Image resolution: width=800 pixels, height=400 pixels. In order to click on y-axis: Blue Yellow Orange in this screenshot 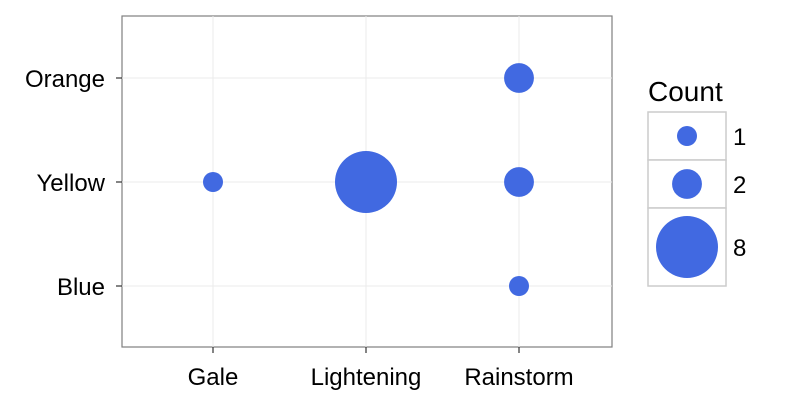, I will do `click(73, 183)`.